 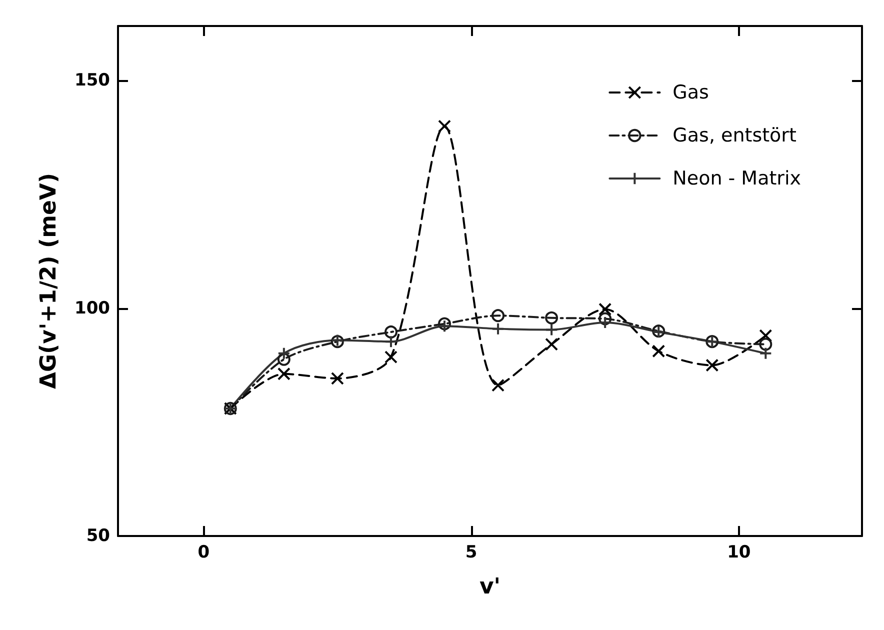 I want to click on x-axis-title: v', so click(x=490, y=587).